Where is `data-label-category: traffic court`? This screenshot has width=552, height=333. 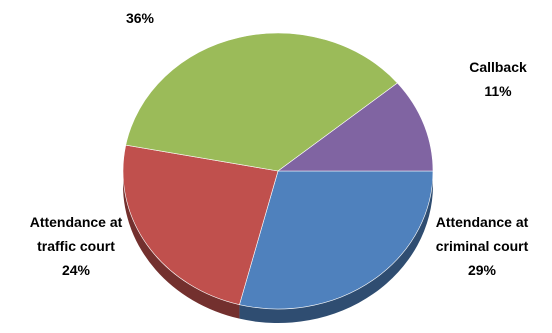 data-label-category: traffic court is located at coordinates (76, 246).